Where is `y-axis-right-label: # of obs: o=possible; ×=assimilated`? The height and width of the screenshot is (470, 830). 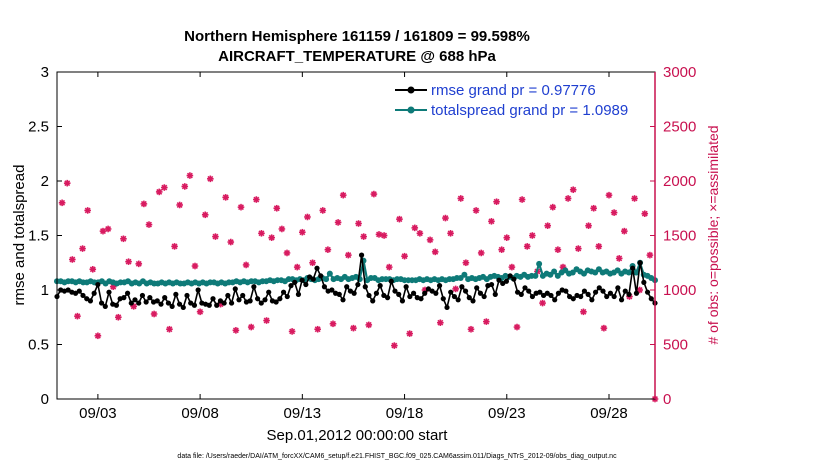 y-axis-right-label: # of obs: o=possible; ×=assimilated is located at coordinates (713, 234).